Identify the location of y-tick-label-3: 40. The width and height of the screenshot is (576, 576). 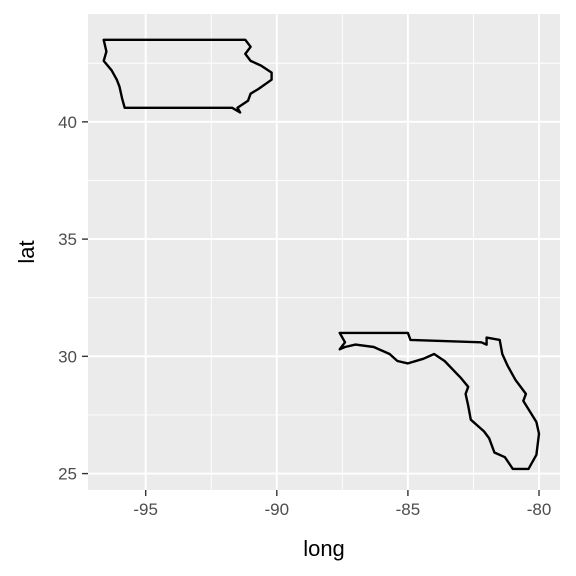
(67, 122).